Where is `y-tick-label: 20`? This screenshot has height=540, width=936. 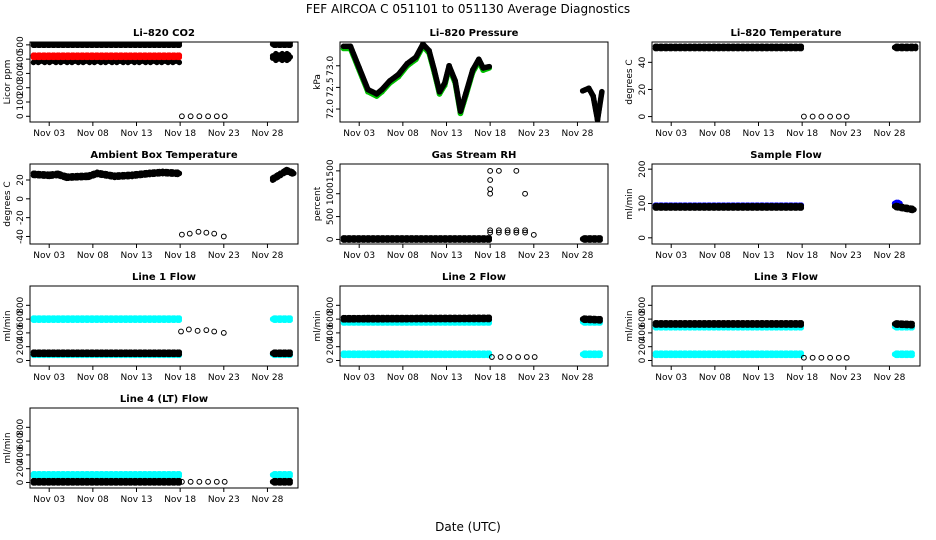 y-tick-label: 20 is located at coordinates (21, 180).